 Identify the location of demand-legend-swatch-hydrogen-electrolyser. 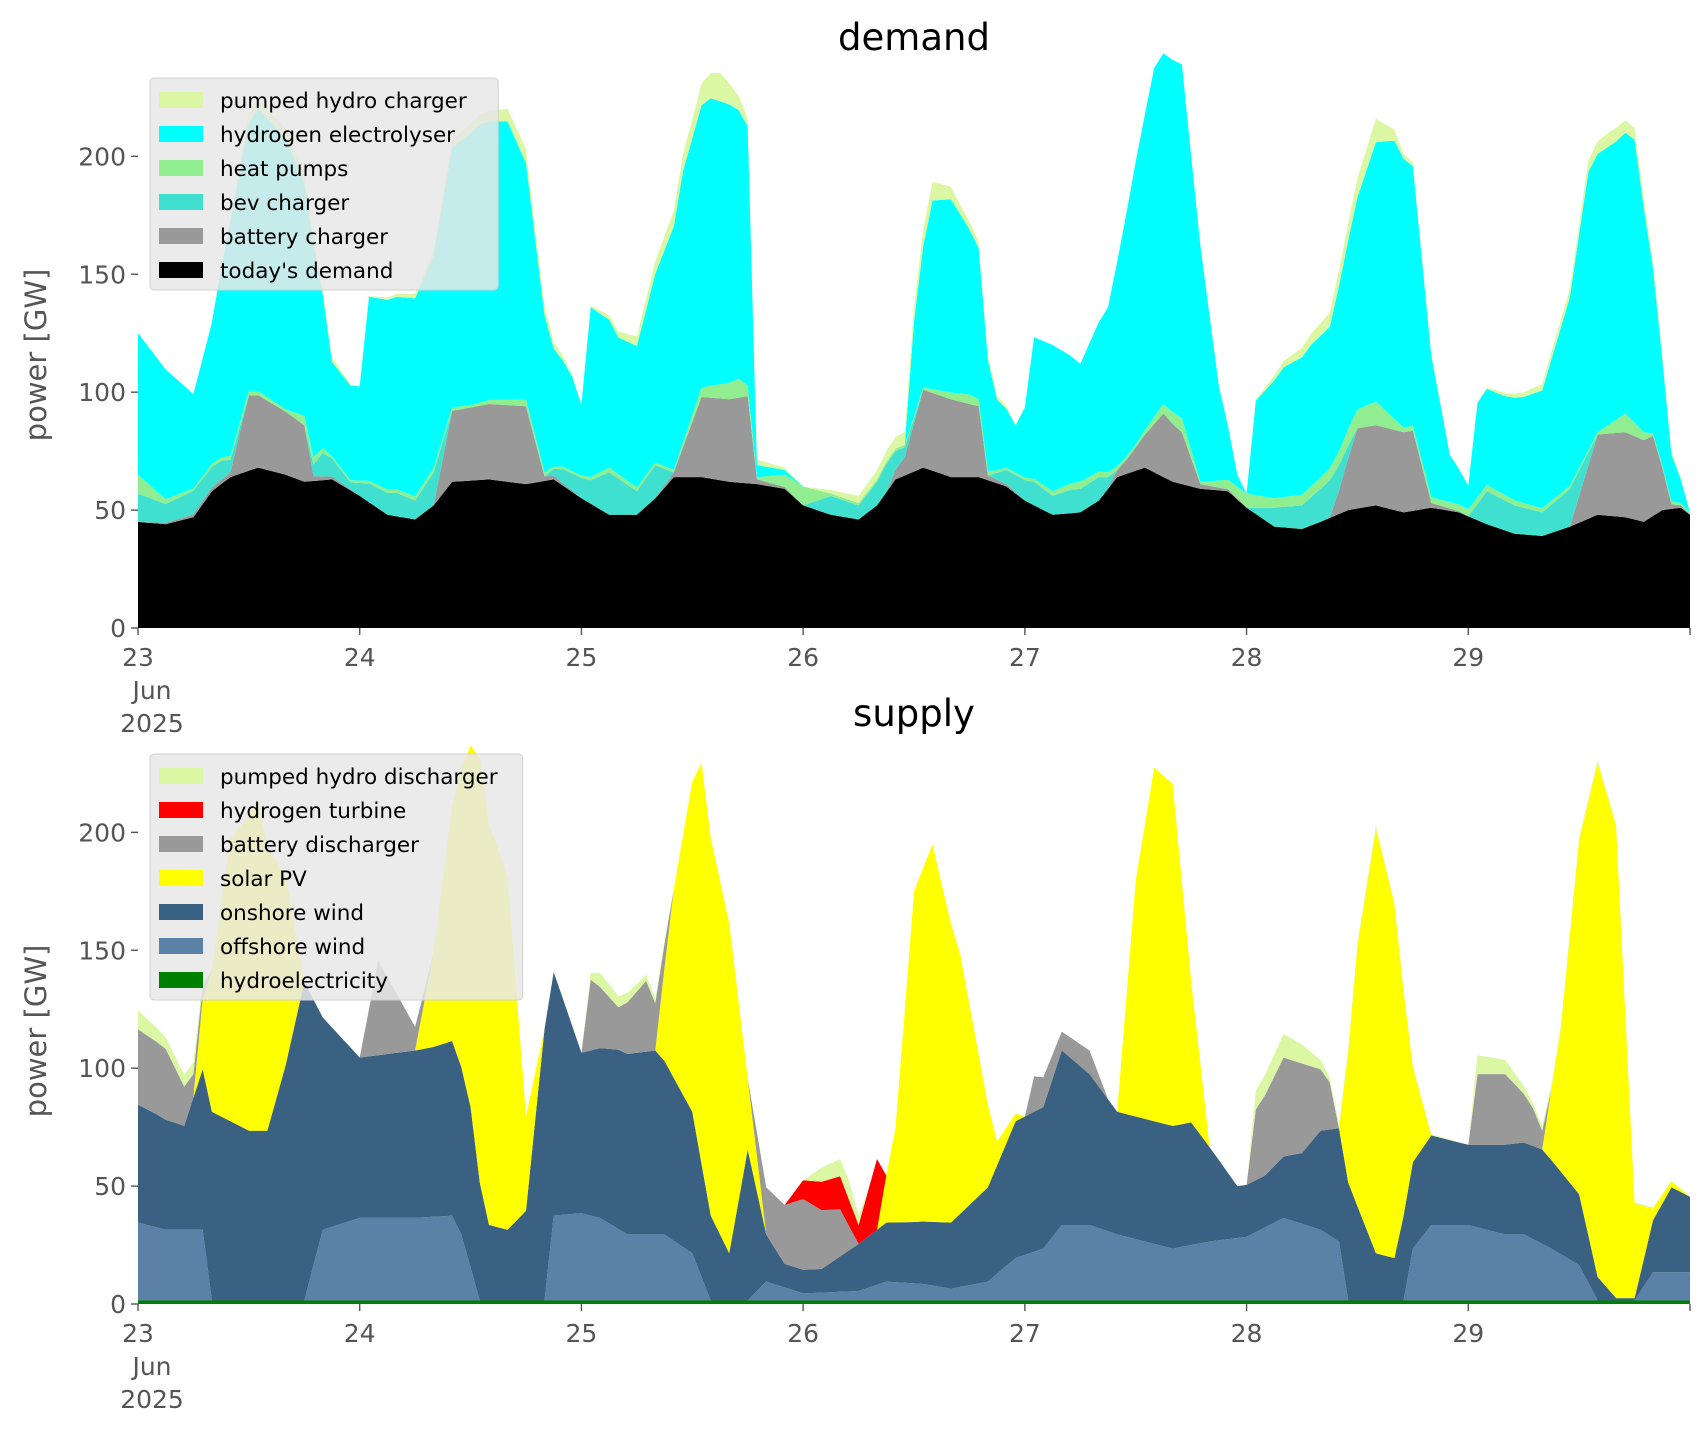
(181, 134).